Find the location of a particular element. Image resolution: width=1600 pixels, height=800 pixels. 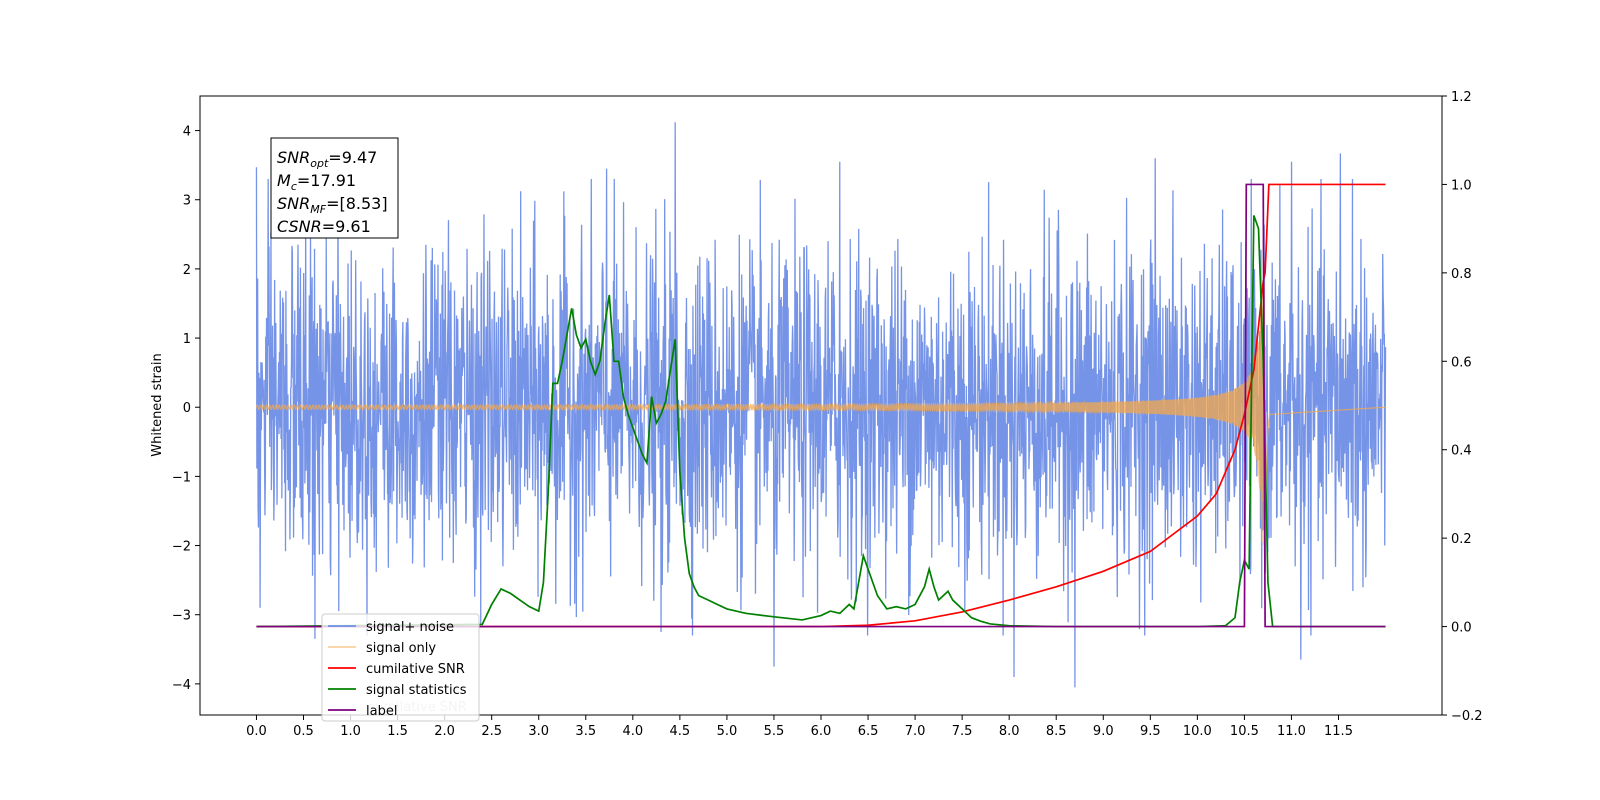

y-axis-label: Whitened strain is located at coordinates (157, 404).